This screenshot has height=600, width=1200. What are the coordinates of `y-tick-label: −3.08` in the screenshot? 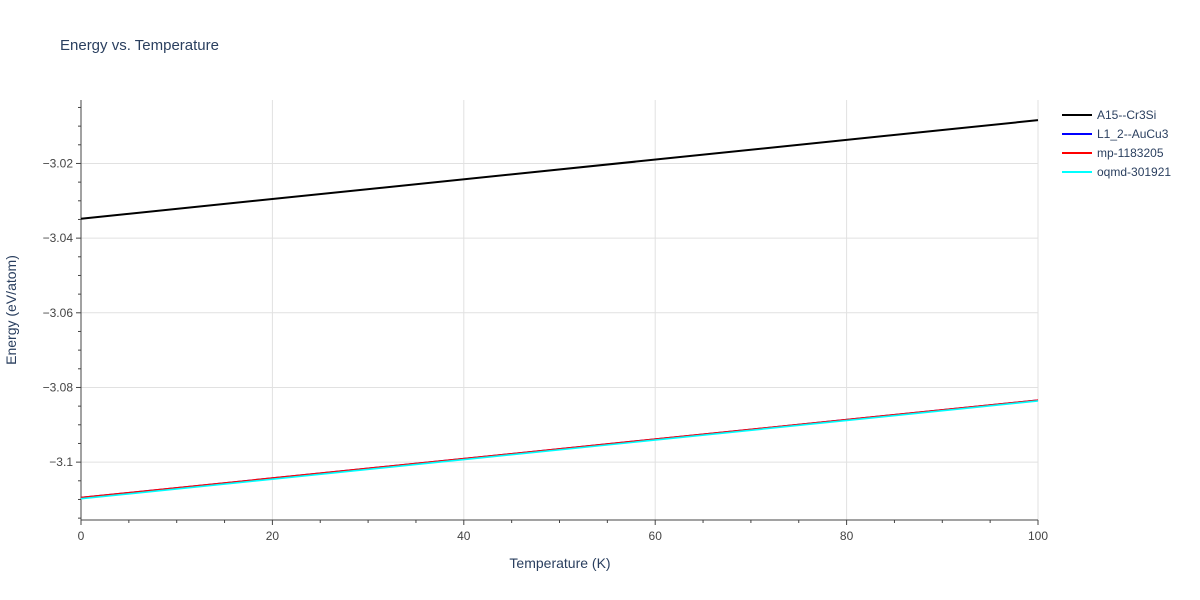 It's located at (58, 387).